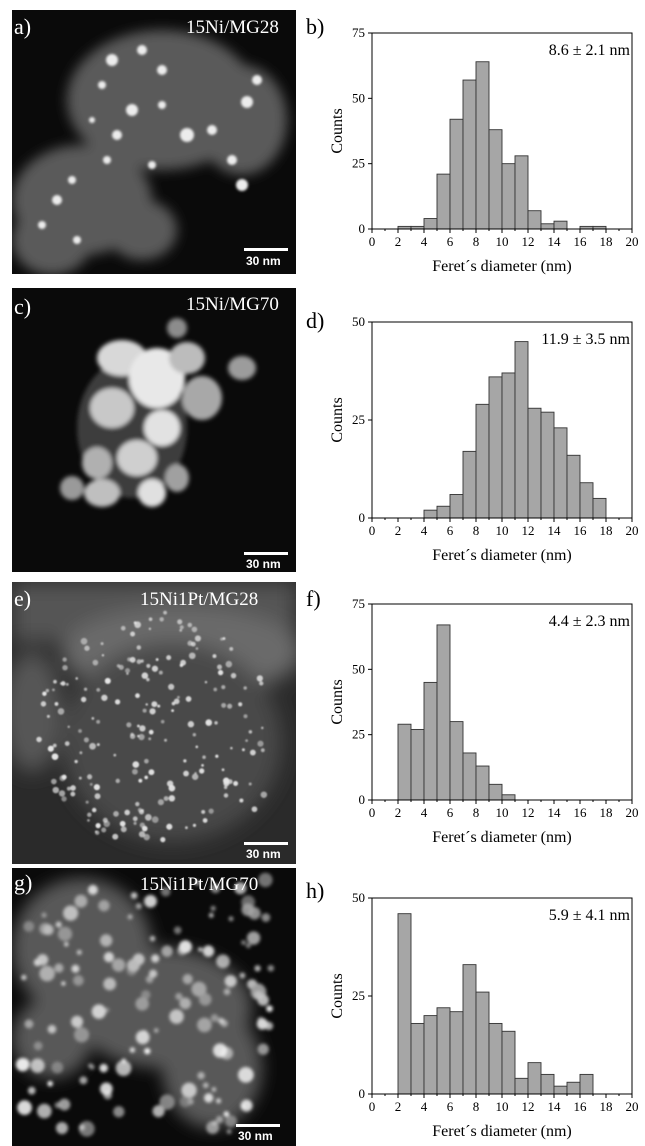 Image resolution: width=645 pixels, height=1146 pixels. What do you see at coordinates (315, 320) in the screenshot?
I see `panel-letter: d)` at bounding box center [315, 320].